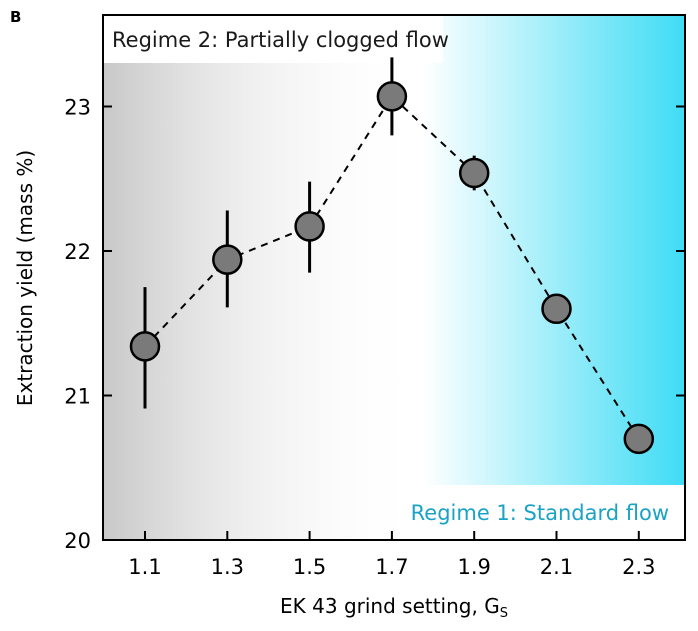 This screenshot has height=631, width=698. I want to click on regime2-label-box, so click(273, 39).